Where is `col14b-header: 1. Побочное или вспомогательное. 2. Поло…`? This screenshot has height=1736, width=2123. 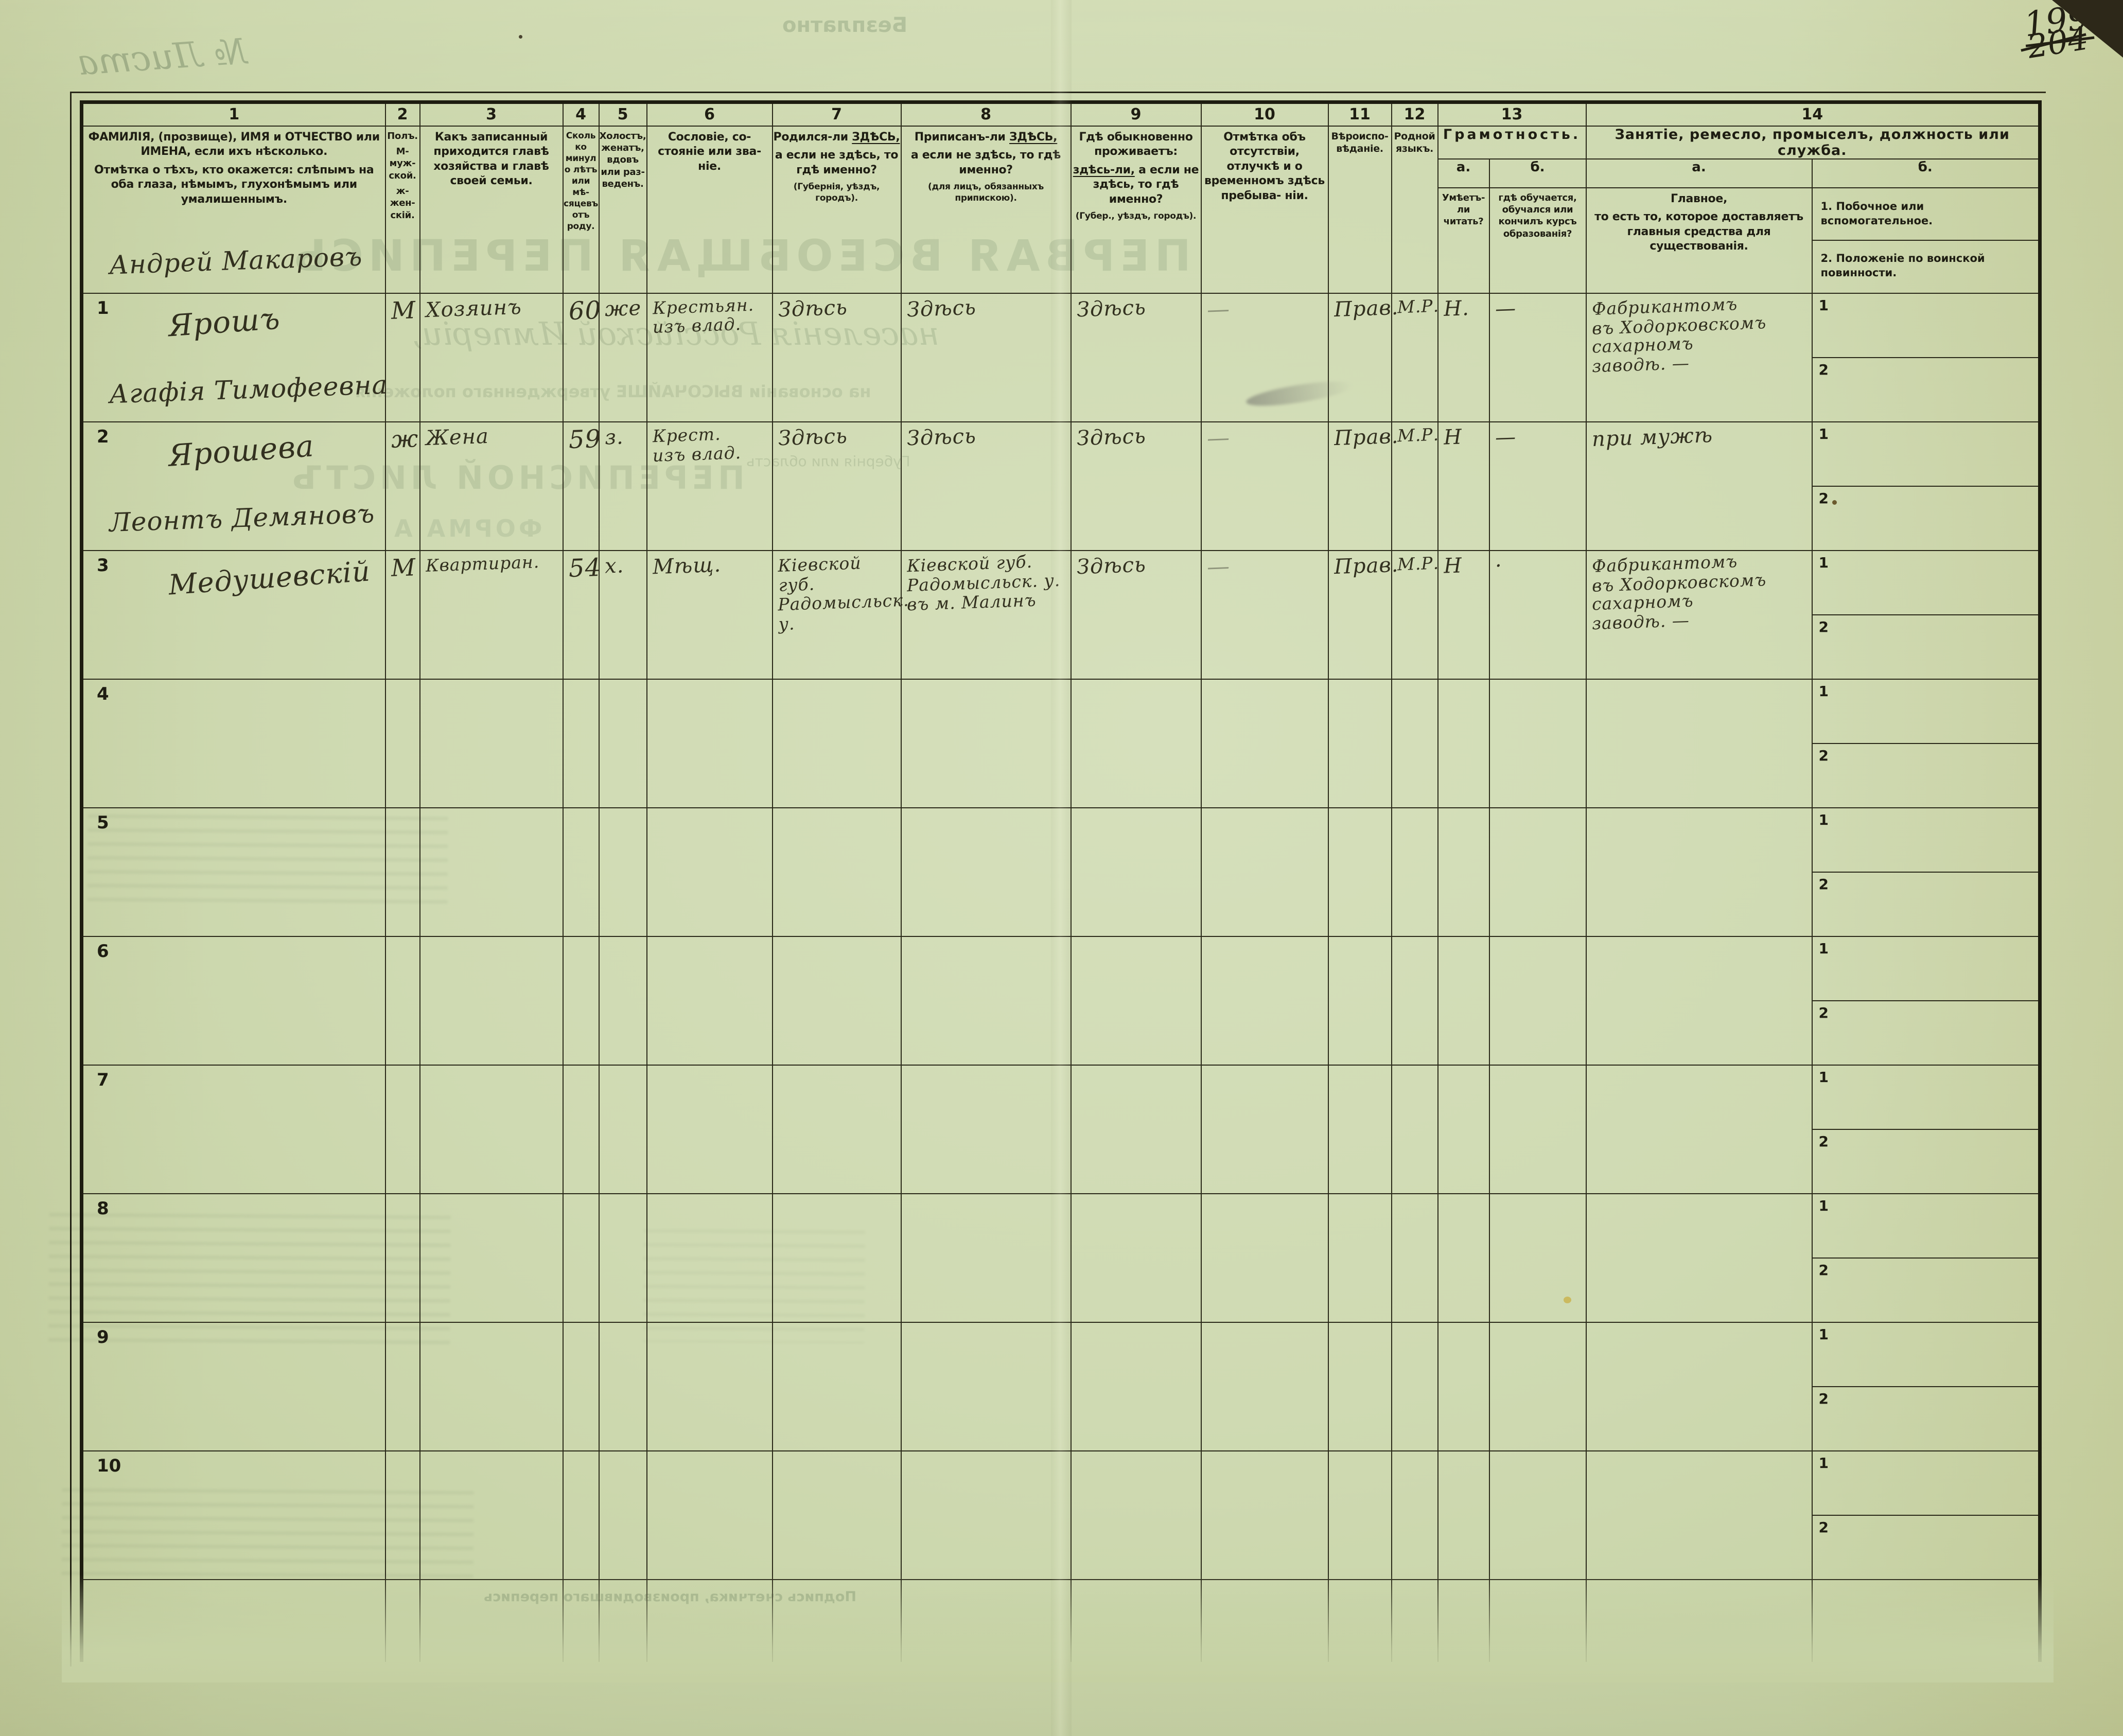 col14b-header: 1. Побочное или вспомогательное. 2. Поло… is located at coordinates (1926, 240).